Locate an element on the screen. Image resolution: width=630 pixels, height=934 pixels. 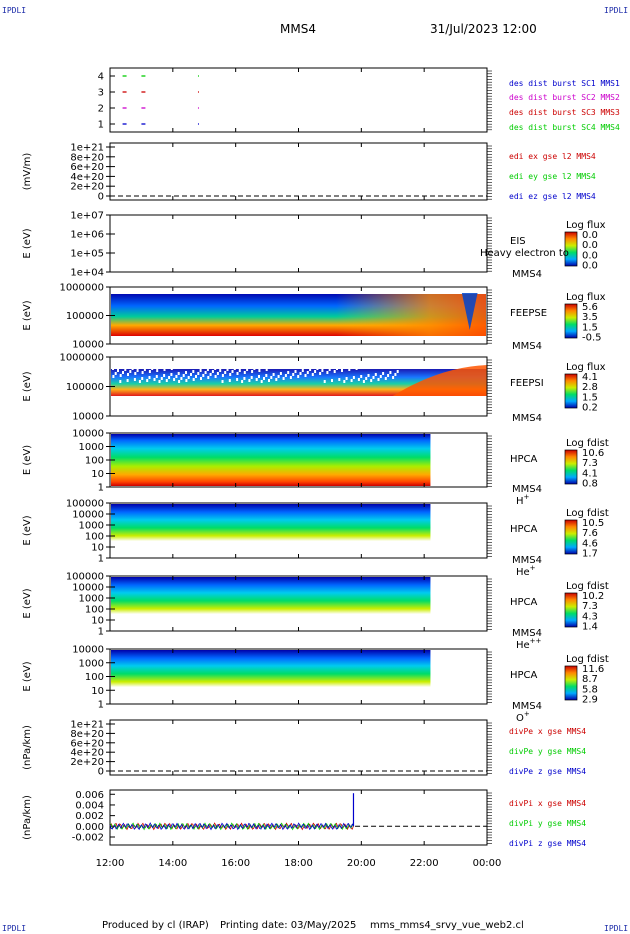
colorbar-tick-label: 8.7 is located at coordinates (590, 679).